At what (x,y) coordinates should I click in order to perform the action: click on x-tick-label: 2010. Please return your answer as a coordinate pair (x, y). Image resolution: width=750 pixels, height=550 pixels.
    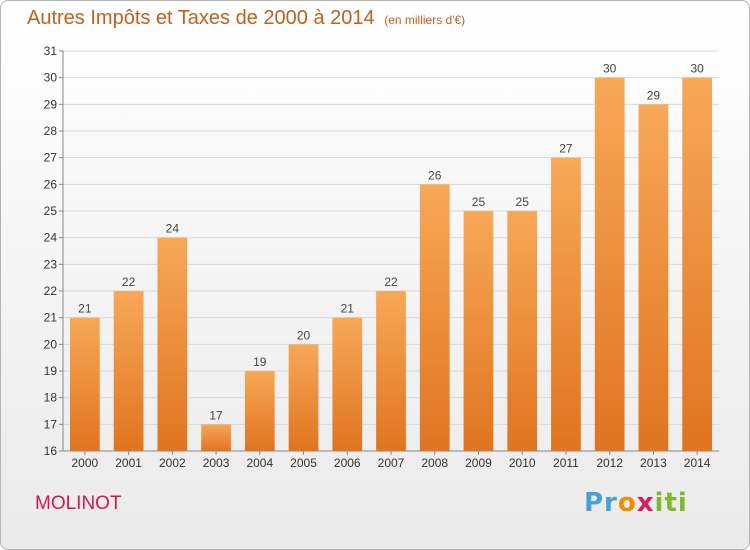
    Looking at the image, I should click on (522, 463).